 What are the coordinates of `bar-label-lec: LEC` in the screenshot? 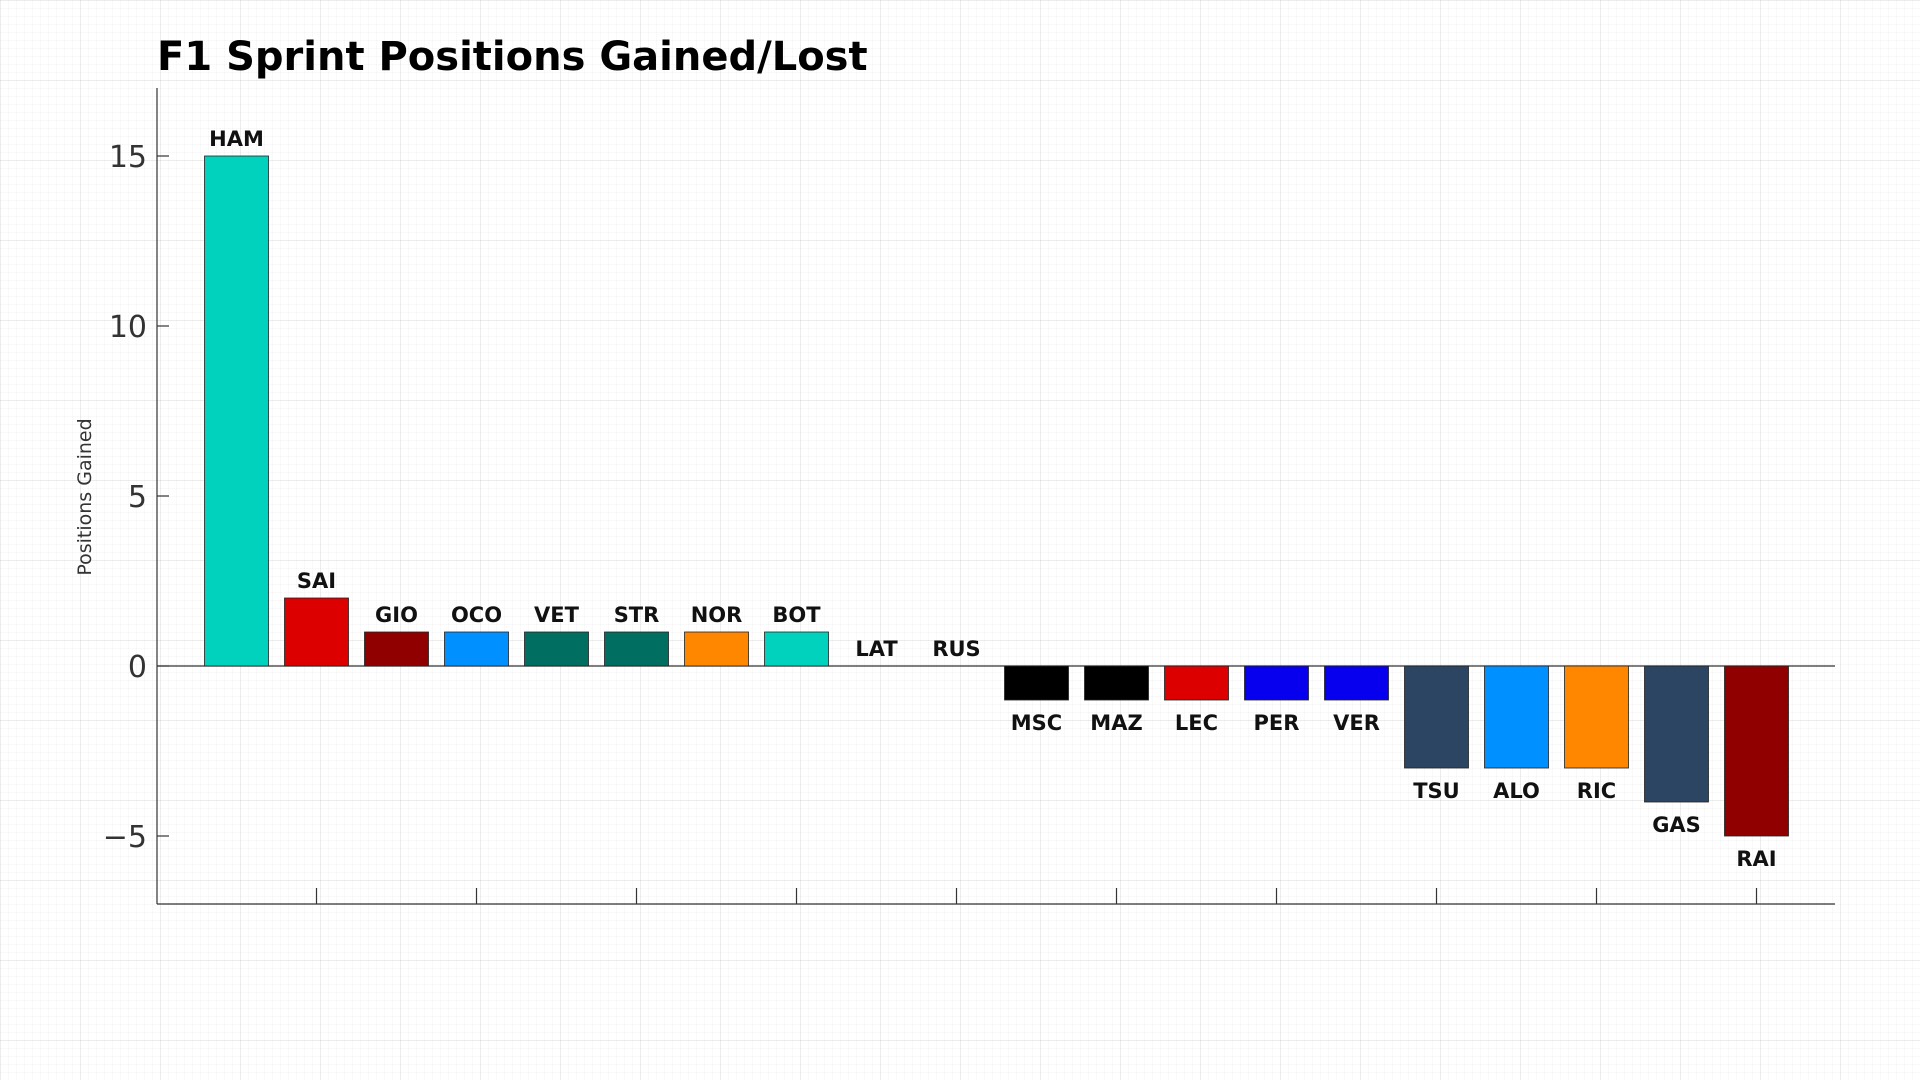 It's located at (1196, 723).